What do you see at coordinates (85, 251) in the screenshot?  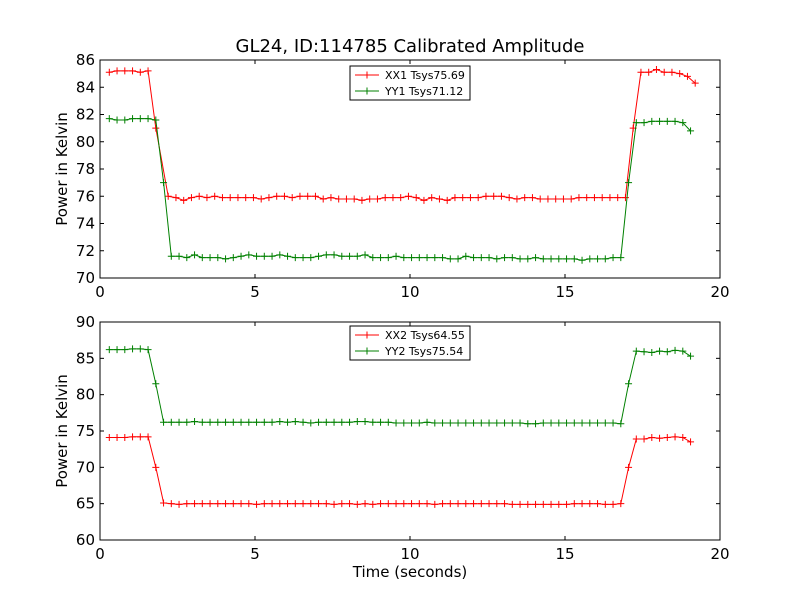 I see `y-tick-label: 72` at bounding box center [85, 251].